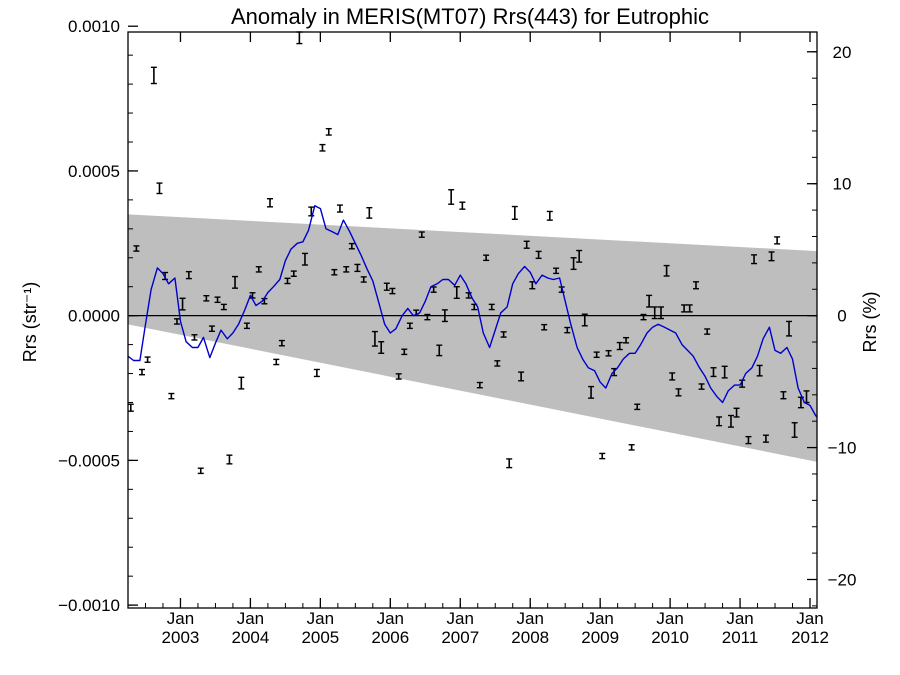  I want to click on right-y-tick-label: 10, so click(842, 184).